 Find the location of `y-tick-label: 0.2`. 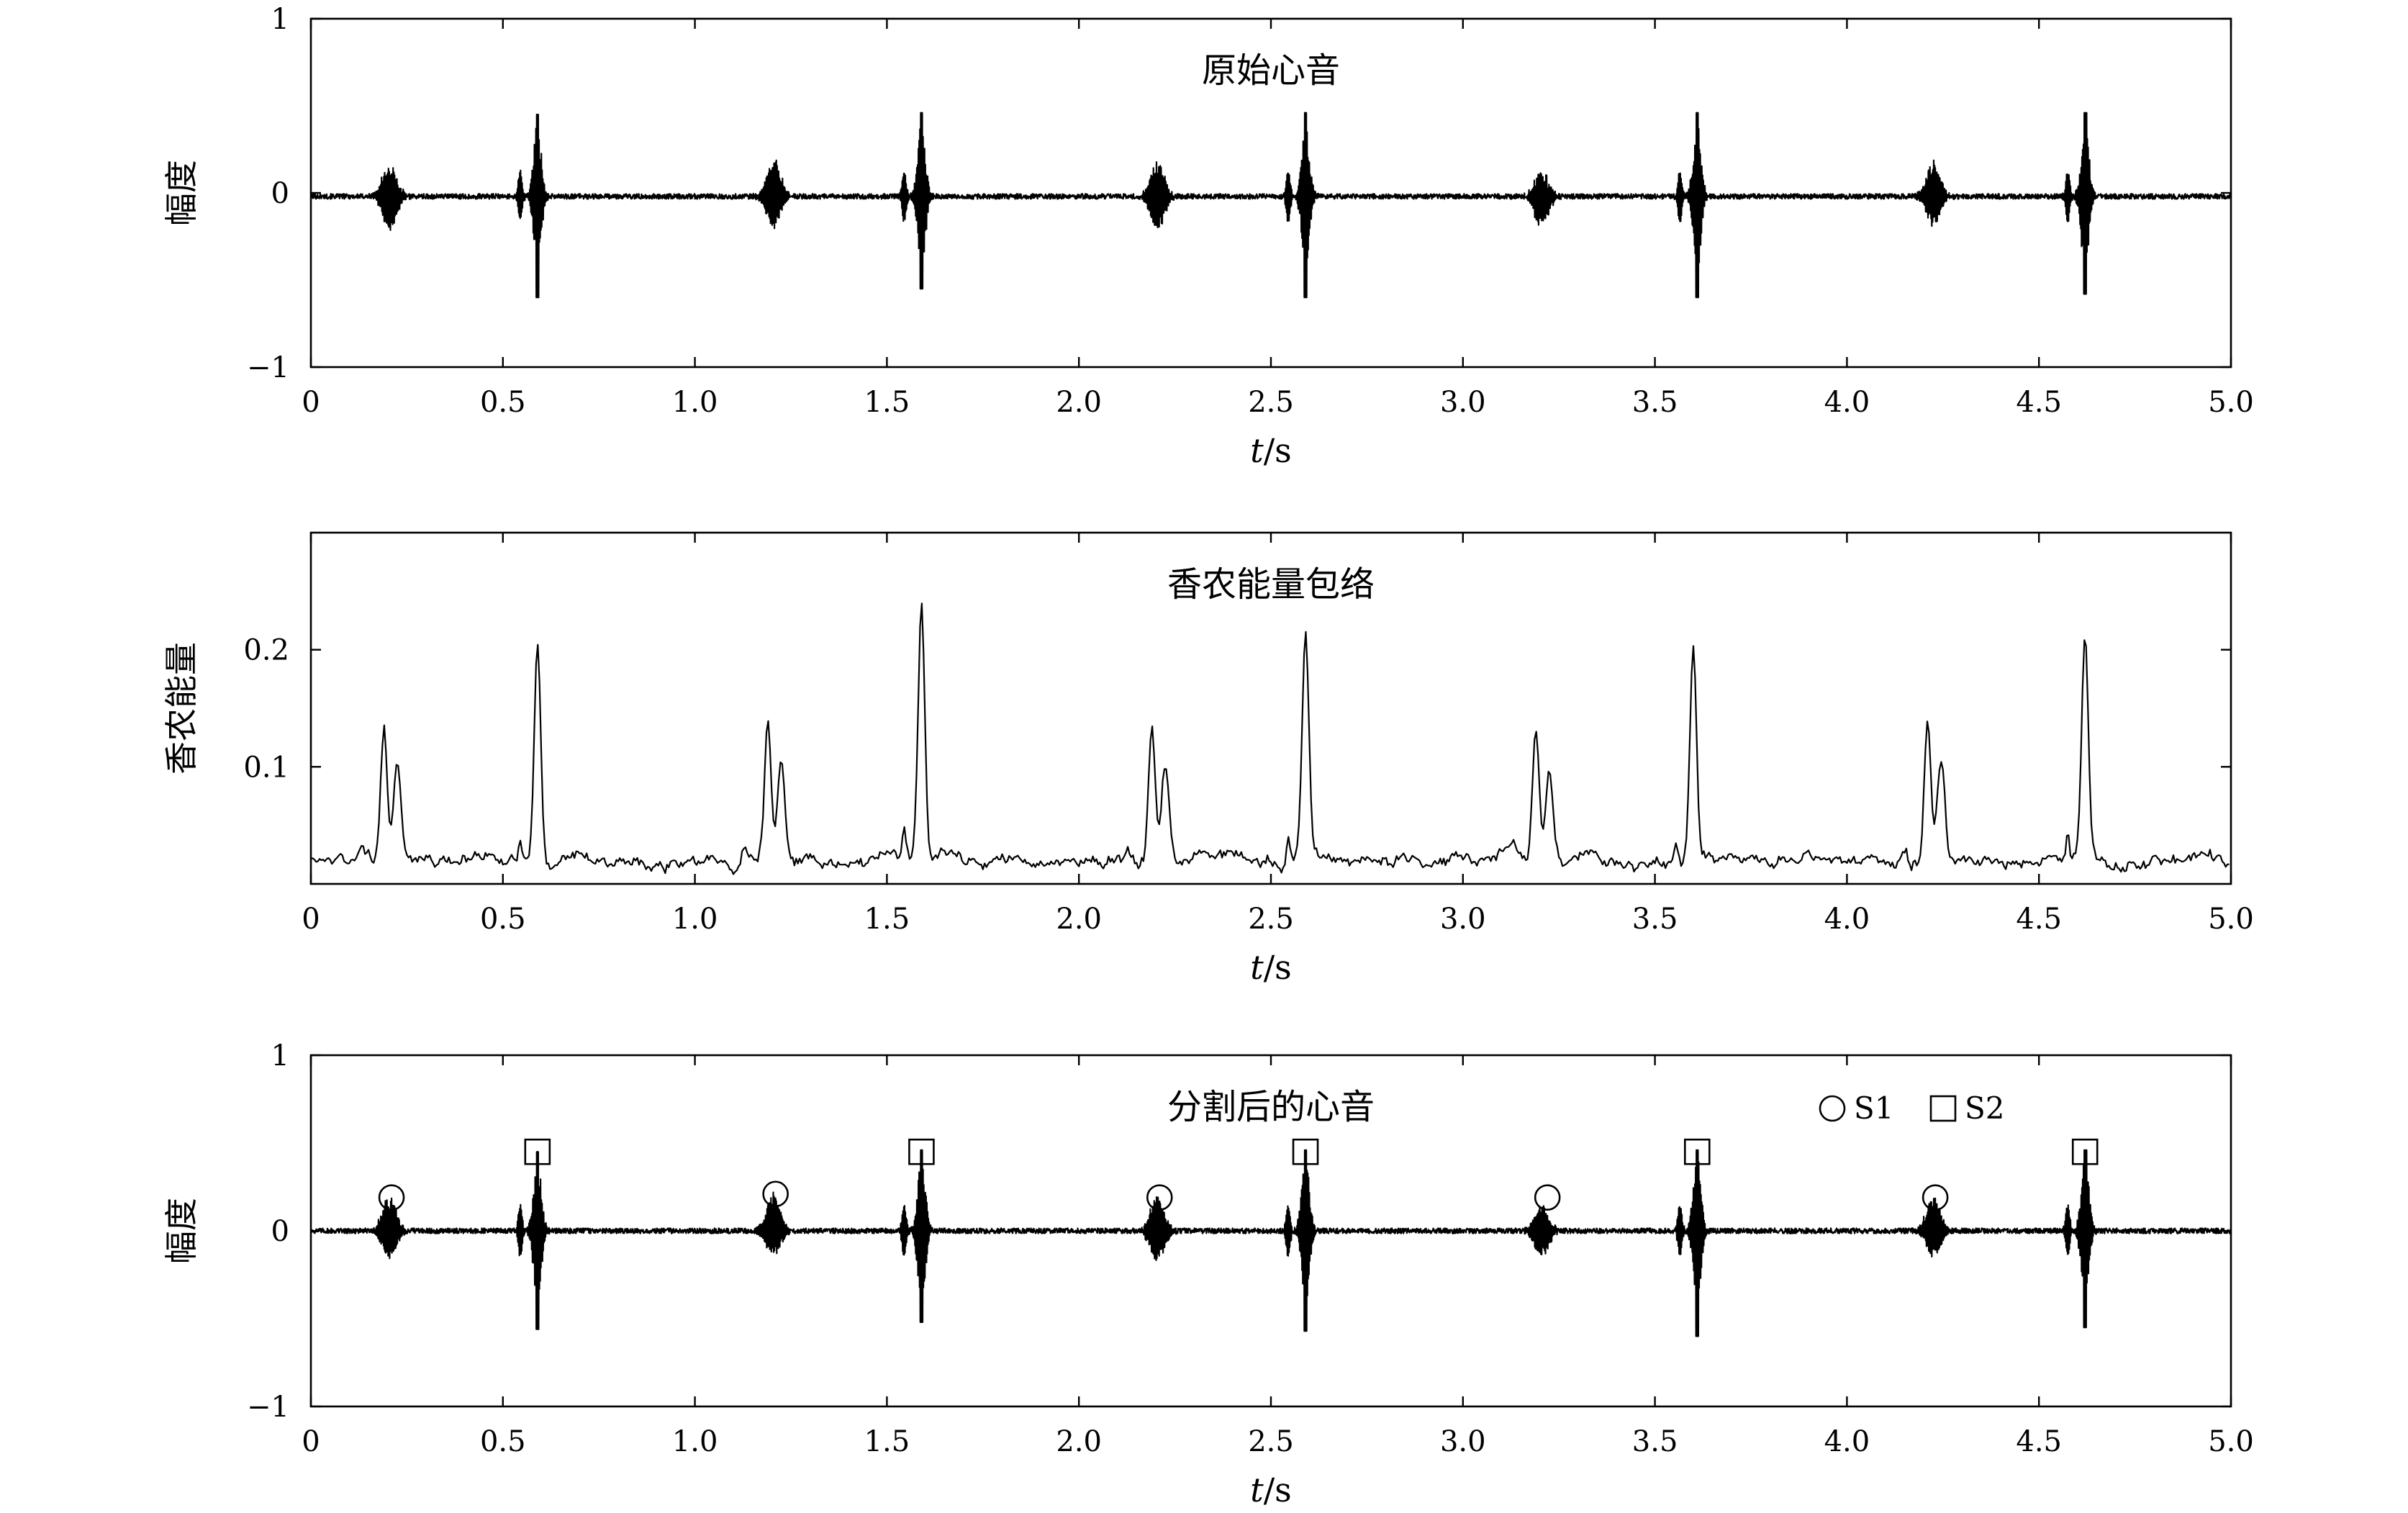

y-tick-label: 0.2 is located at coordinates (266, 650).